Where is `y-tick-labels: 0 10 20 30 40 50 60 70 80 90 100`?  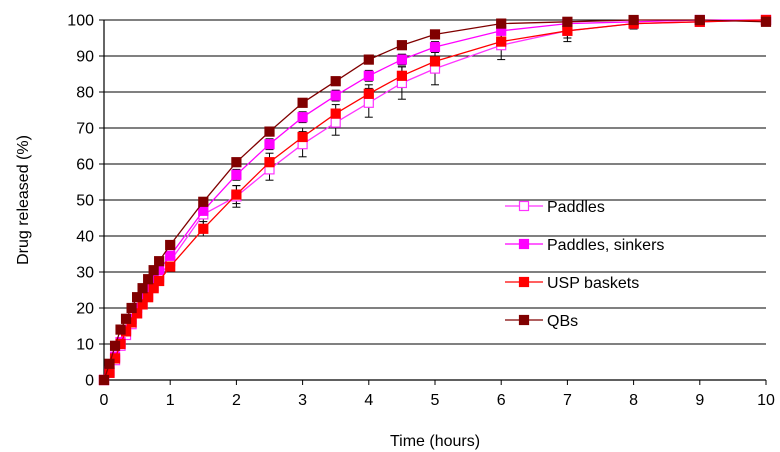
y-tick-labels: 0 10 20 30 40 50 60 70 80 90 100 is located at coordinates (85, 201).